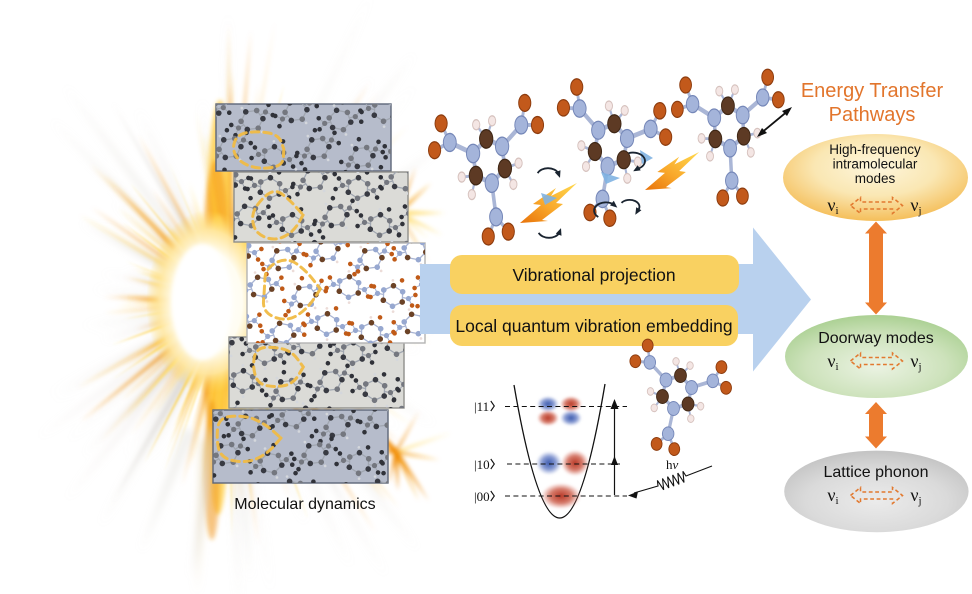 This screenshot has height=594, width=972. What do you see at coordinates (481, 406) in the screenshot?
I see `svg-text: |11` at bounding box center [481, 406].